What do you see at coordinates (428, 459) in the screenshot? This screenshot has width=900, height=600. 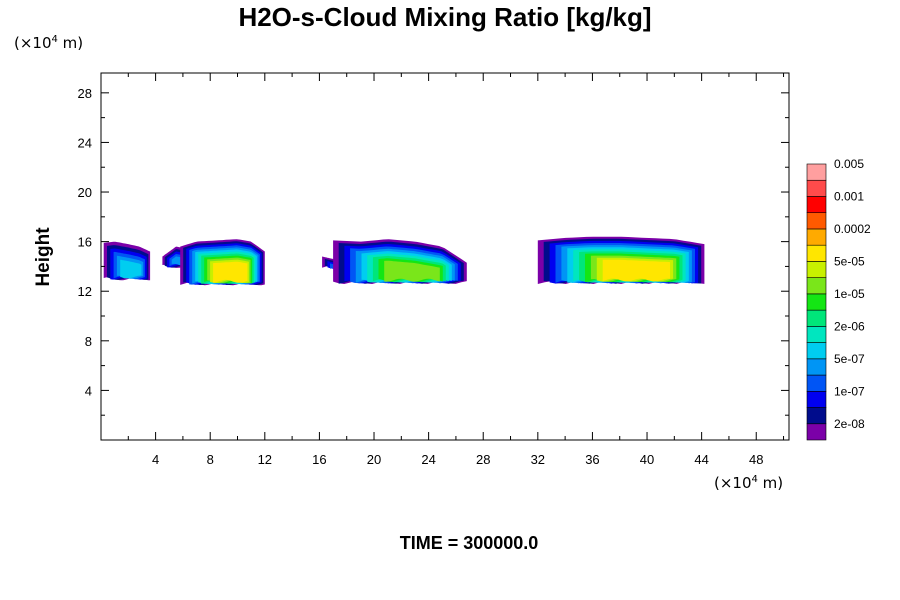 I see `x-tick-label: 24` at bounding box center [428, 459].